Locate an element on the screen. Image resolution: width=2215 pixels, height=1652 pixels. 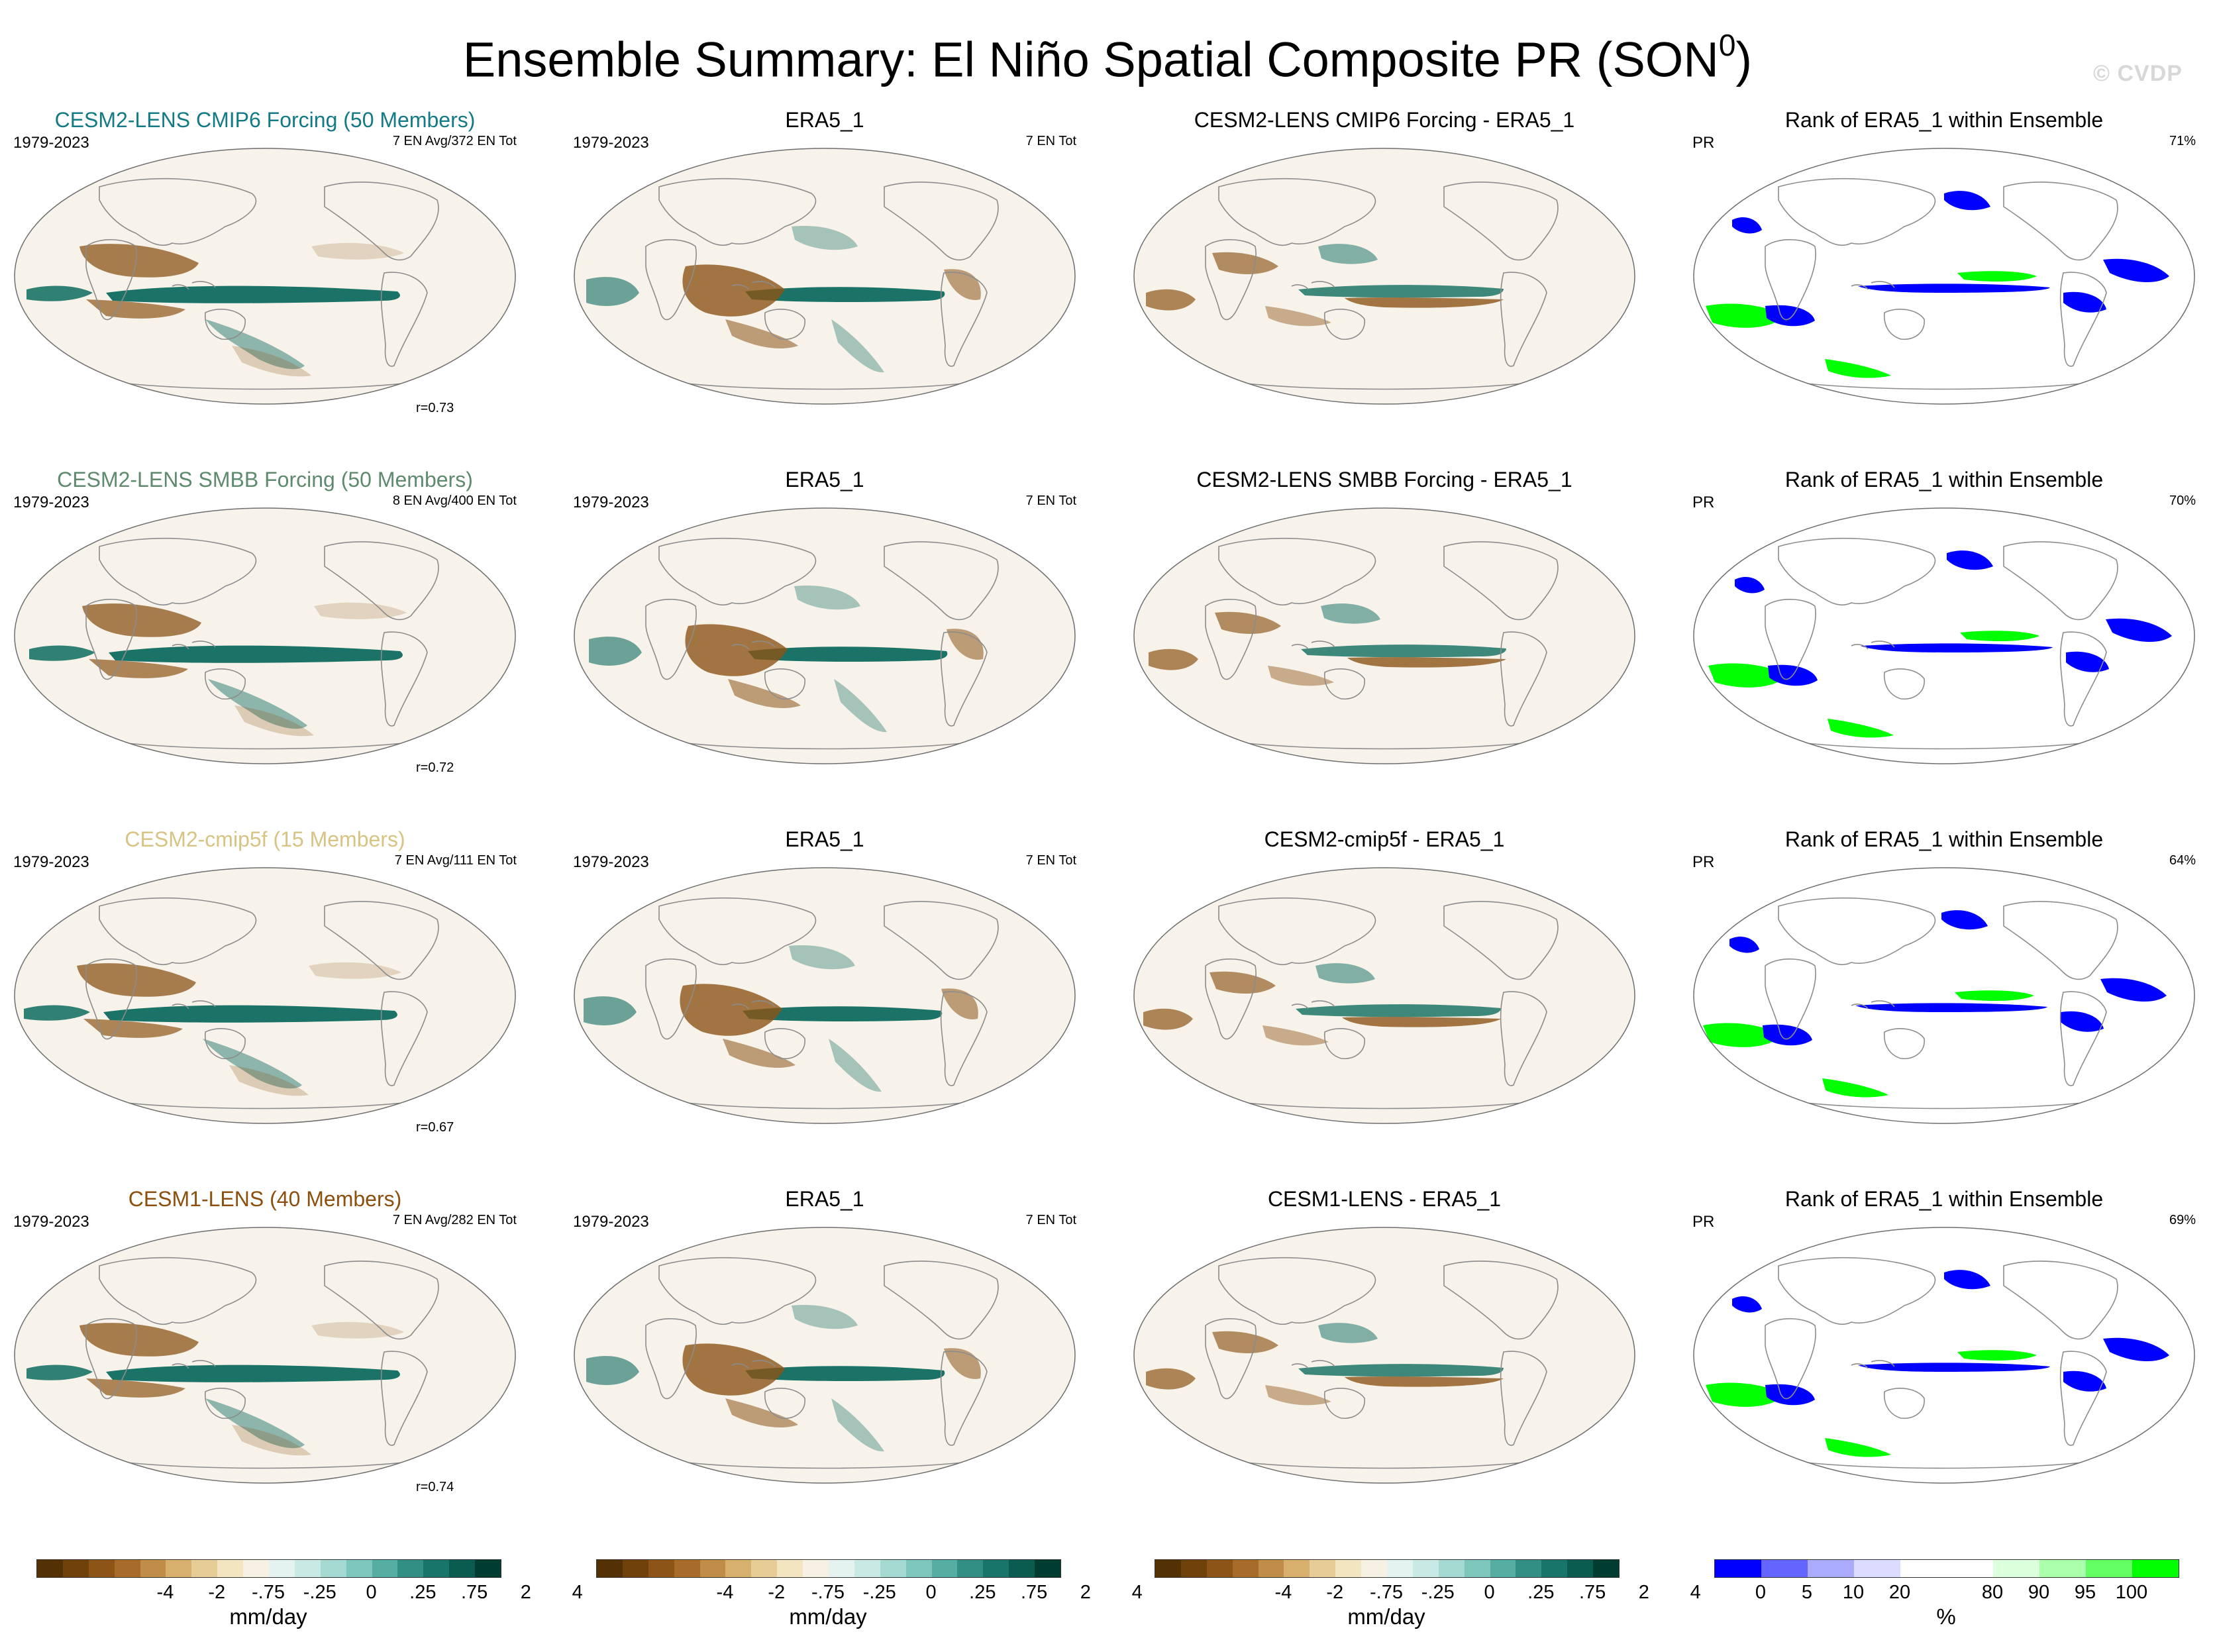
pattern-correlation: r=0.67 is located at coordinates (435, 1127).